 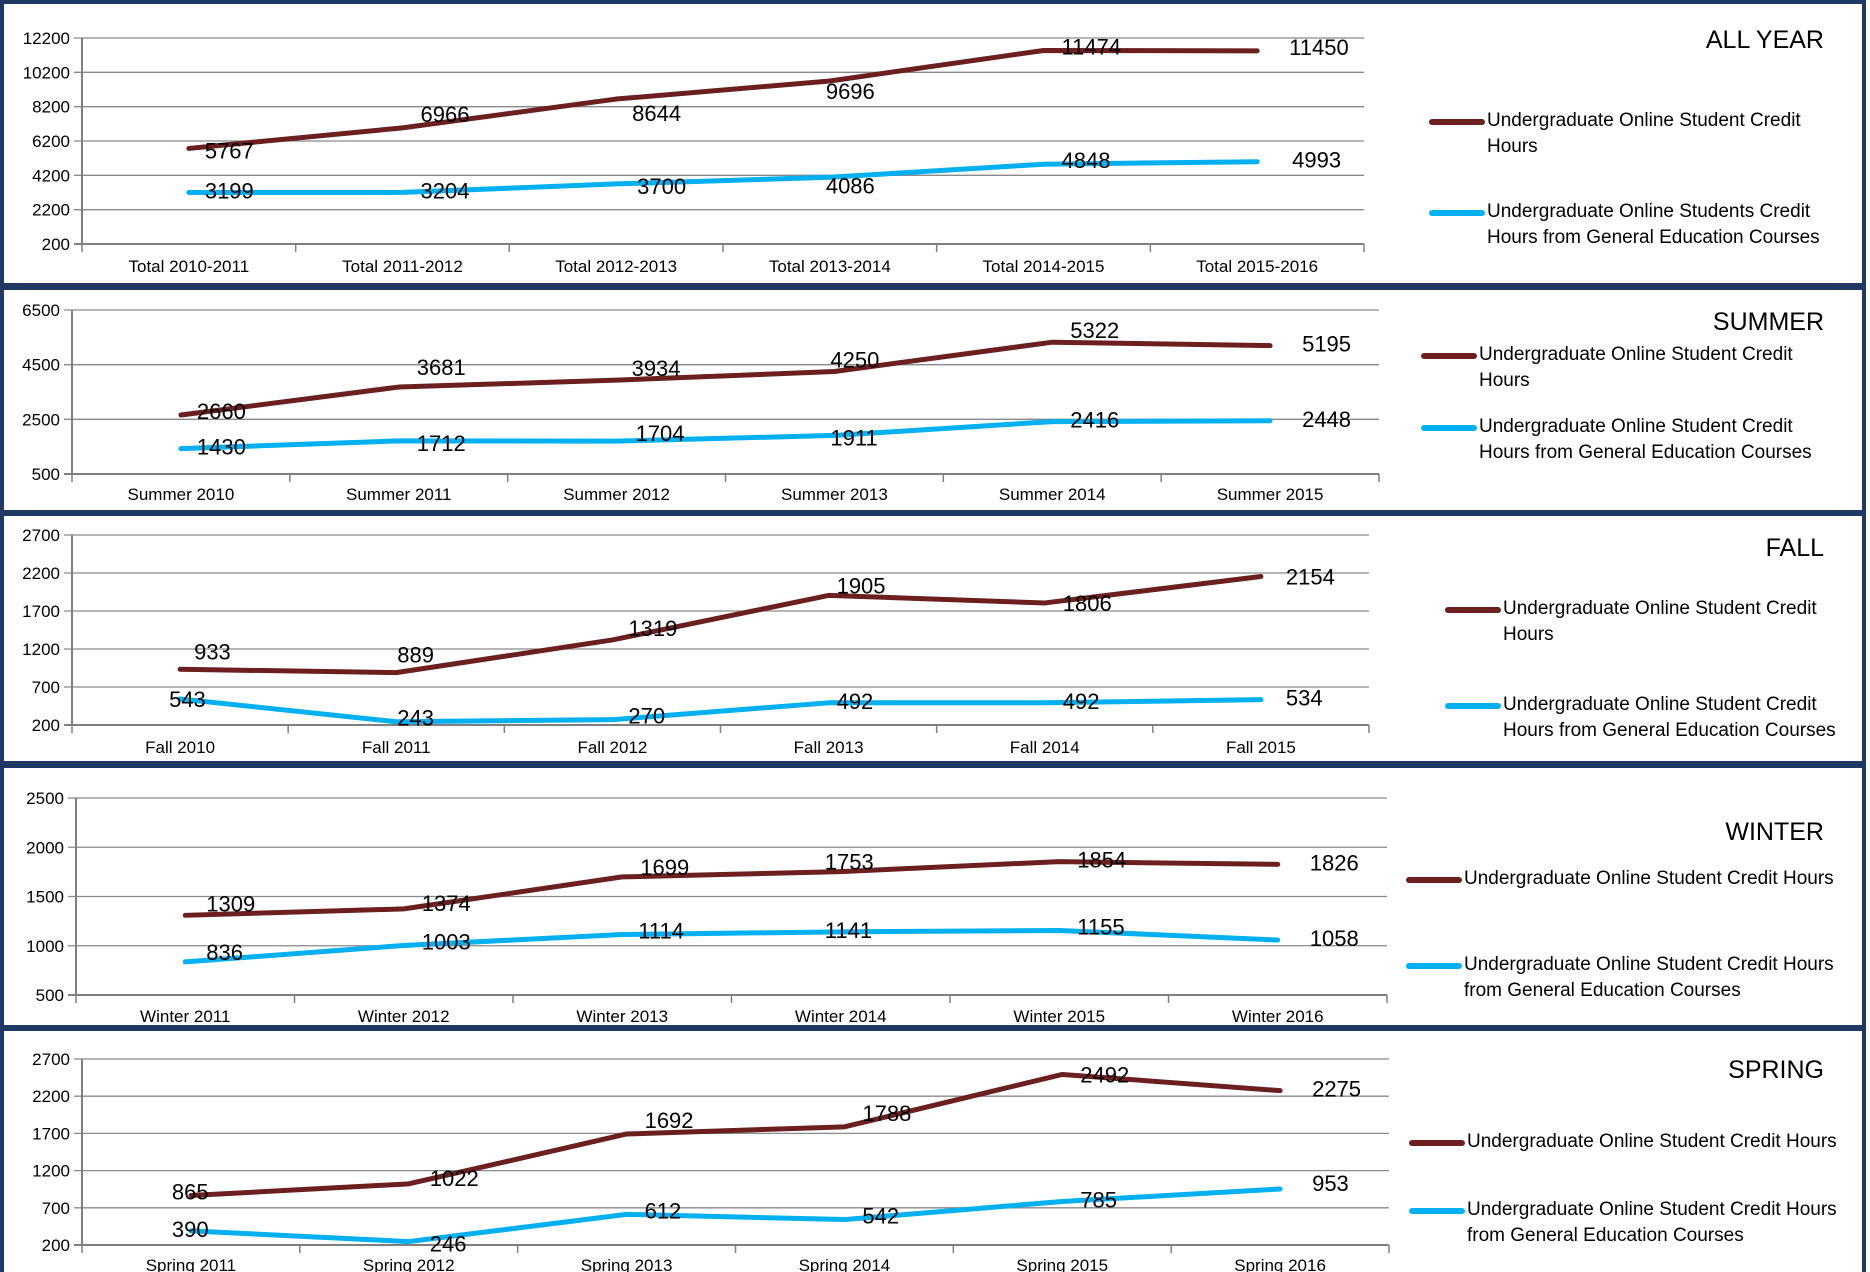 I want to click on data-label: 1699, so click(x=664, y=867).